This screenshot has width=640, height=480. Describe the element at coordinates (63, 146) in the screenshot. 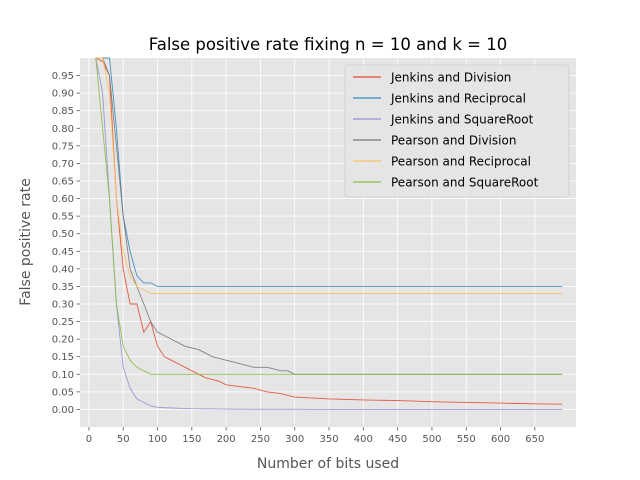

I see `y-tick-label: 0.75` at that location.